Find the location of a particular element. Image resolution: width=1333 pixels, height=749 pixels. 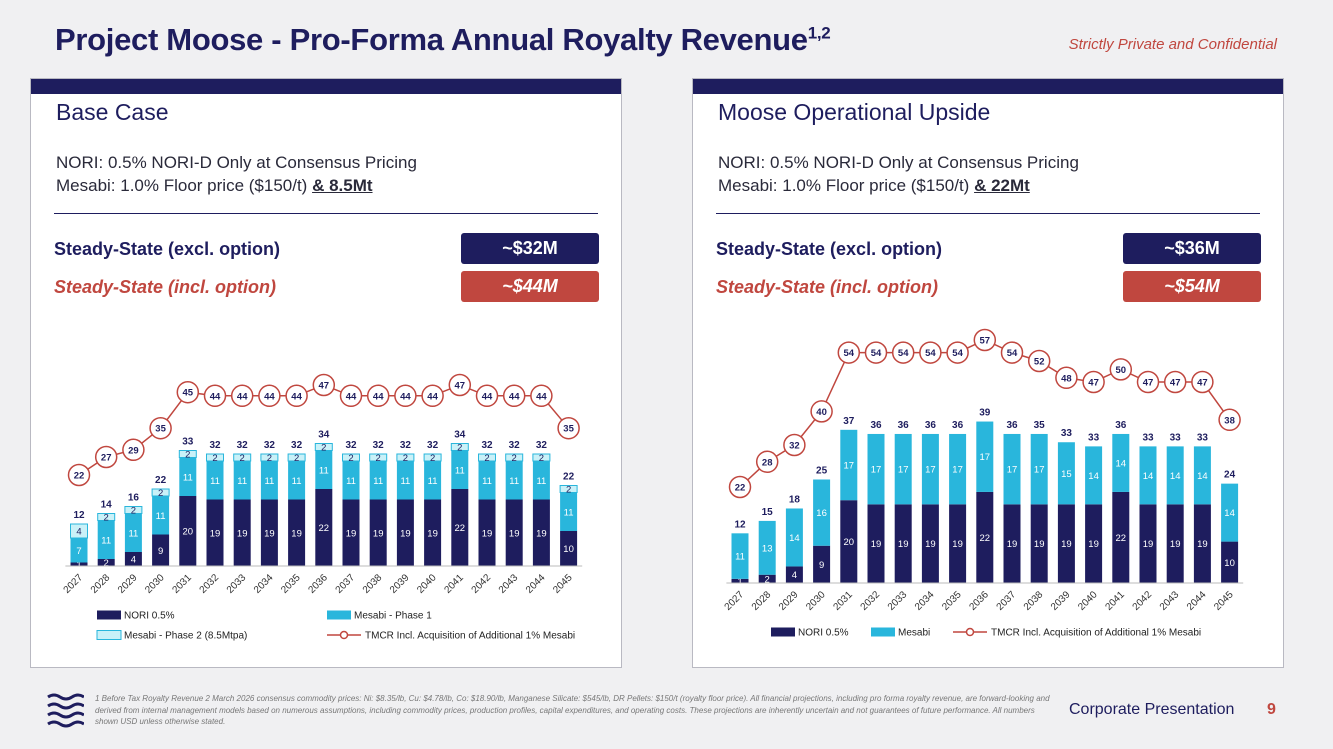

legend-swatch is located at coordinates (109, 635).